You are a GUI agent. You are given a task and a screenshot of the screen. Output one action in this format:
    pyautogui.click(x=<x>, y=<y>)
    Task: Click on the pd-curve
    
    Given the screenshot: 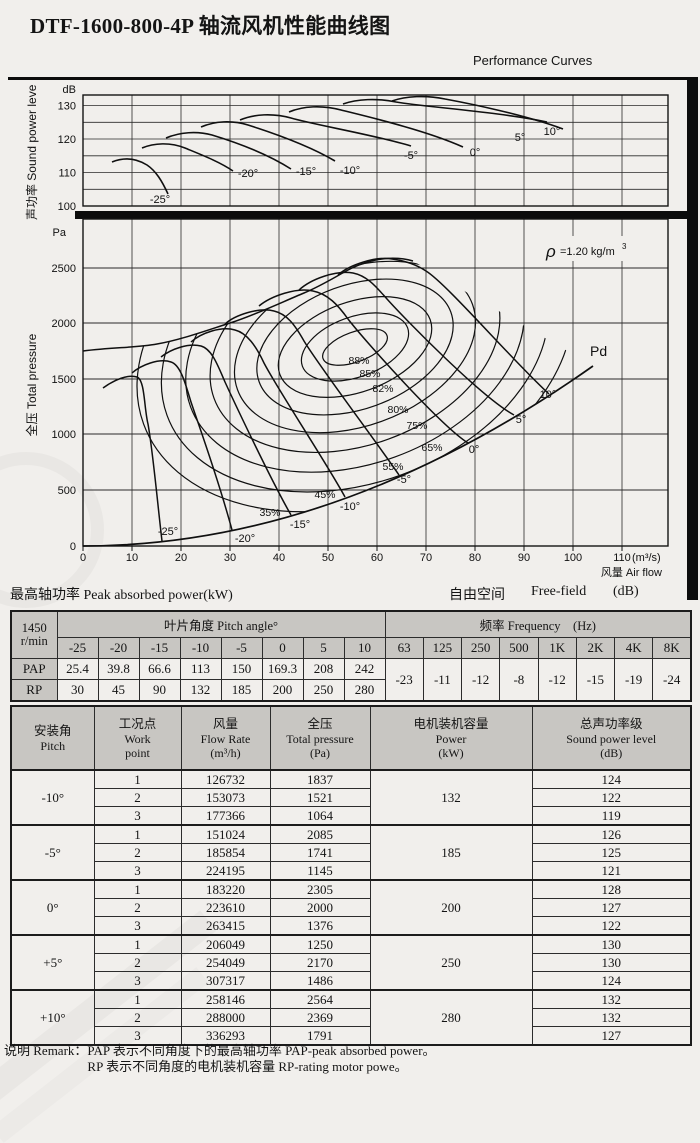 What is the action you would take?
    pyautogui.click(x=338, y=456)
    